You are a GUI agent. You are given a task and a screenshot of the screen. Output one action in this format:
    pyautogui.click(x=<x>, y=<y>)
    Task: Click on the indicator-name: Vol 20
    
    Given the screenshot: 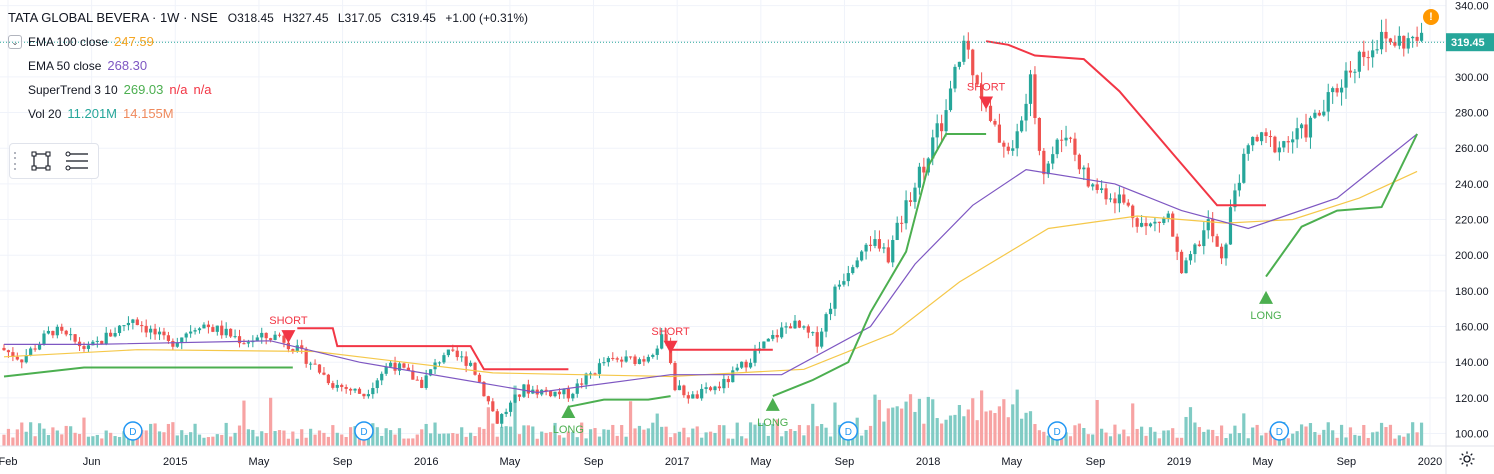 What is the action you would take?
    pyautogui.click(x=45, y=114)
    